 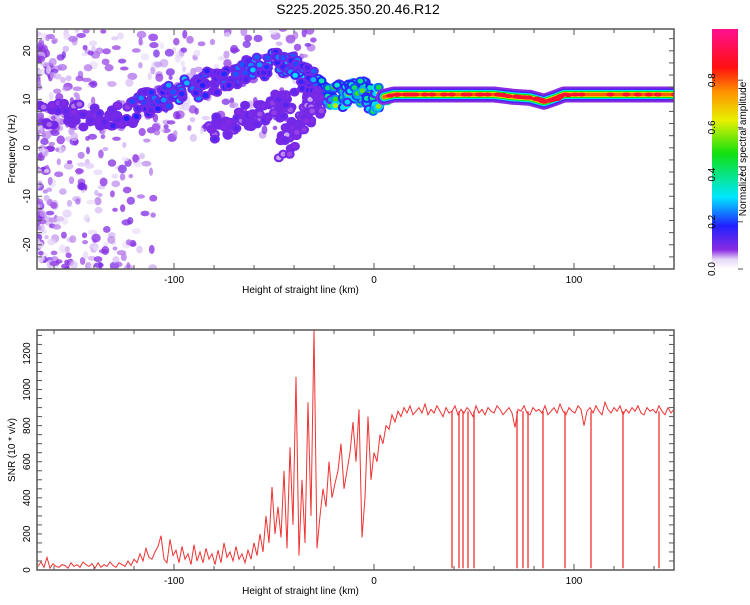 I want to click on x-tick-label: 0, so click(x=374, y=280).